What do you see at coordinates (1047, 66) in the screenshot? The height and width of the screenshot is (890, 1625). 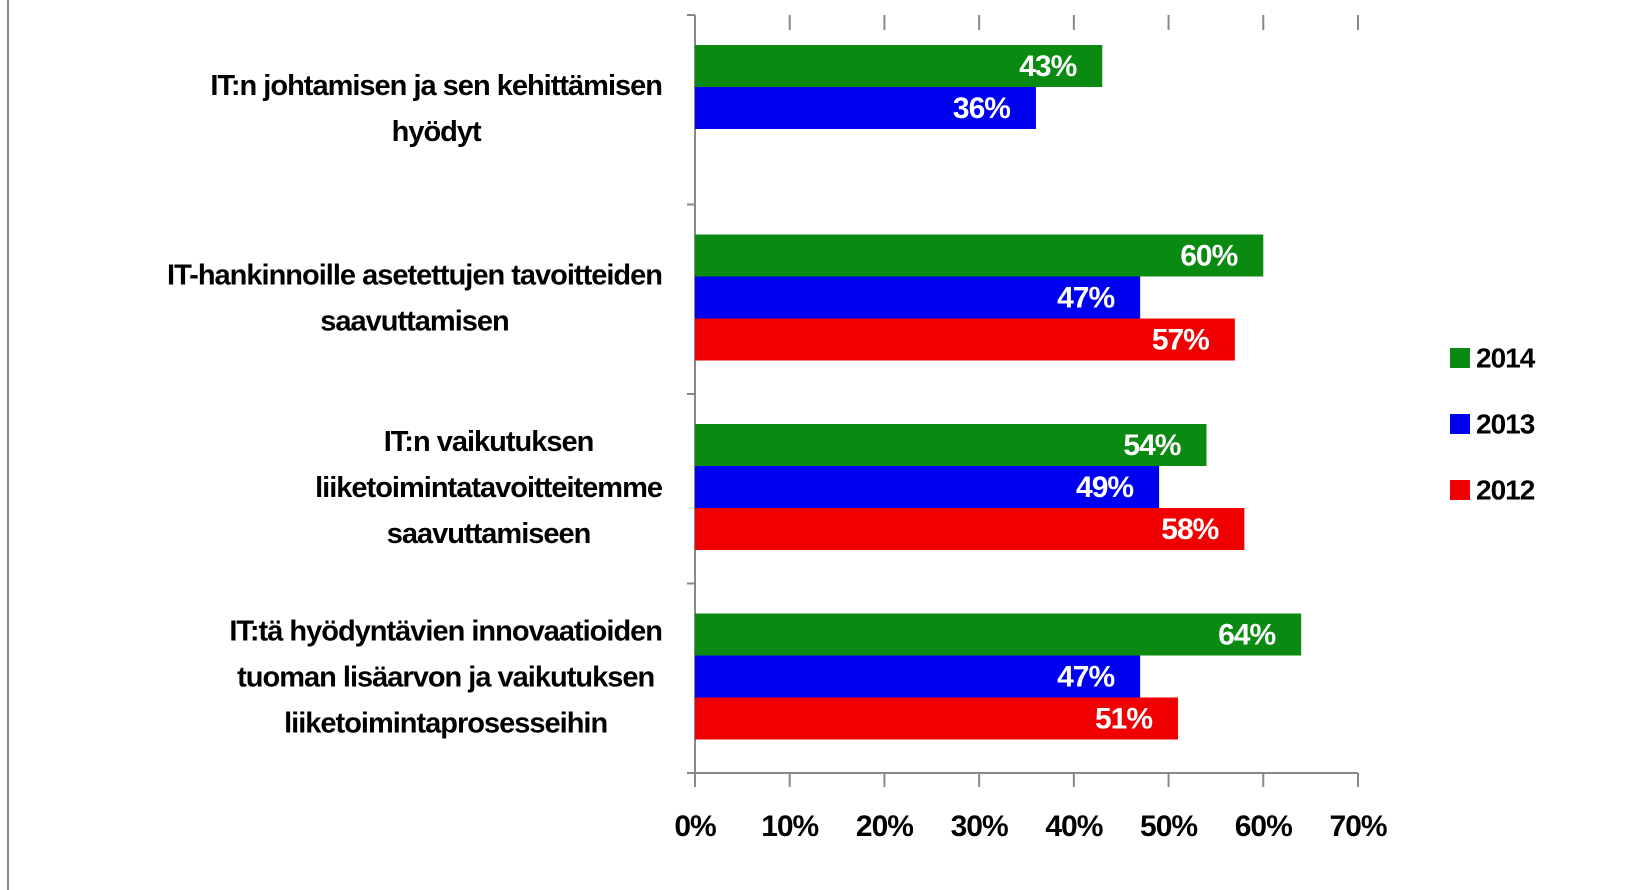 I see `value-label: 43%` at bounding box center [1047, 66].